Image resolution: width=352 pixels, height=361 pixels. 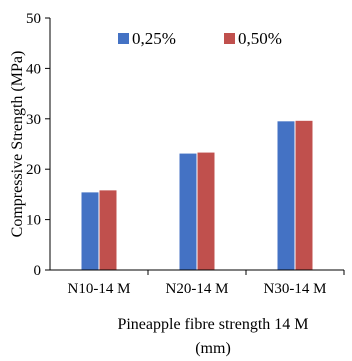 I want to click on x-axis-ticks: N10-14 M N20-14 M N30-14 M, so click(x=206, y=283).